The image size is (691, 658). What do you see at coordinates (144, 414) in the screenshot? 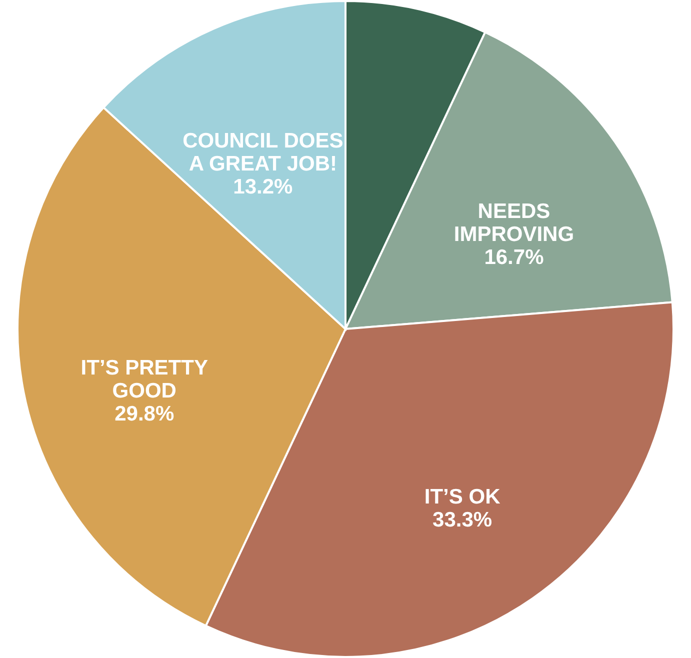
I see `data-label: 29.8%` at bounding box center [144, 414].